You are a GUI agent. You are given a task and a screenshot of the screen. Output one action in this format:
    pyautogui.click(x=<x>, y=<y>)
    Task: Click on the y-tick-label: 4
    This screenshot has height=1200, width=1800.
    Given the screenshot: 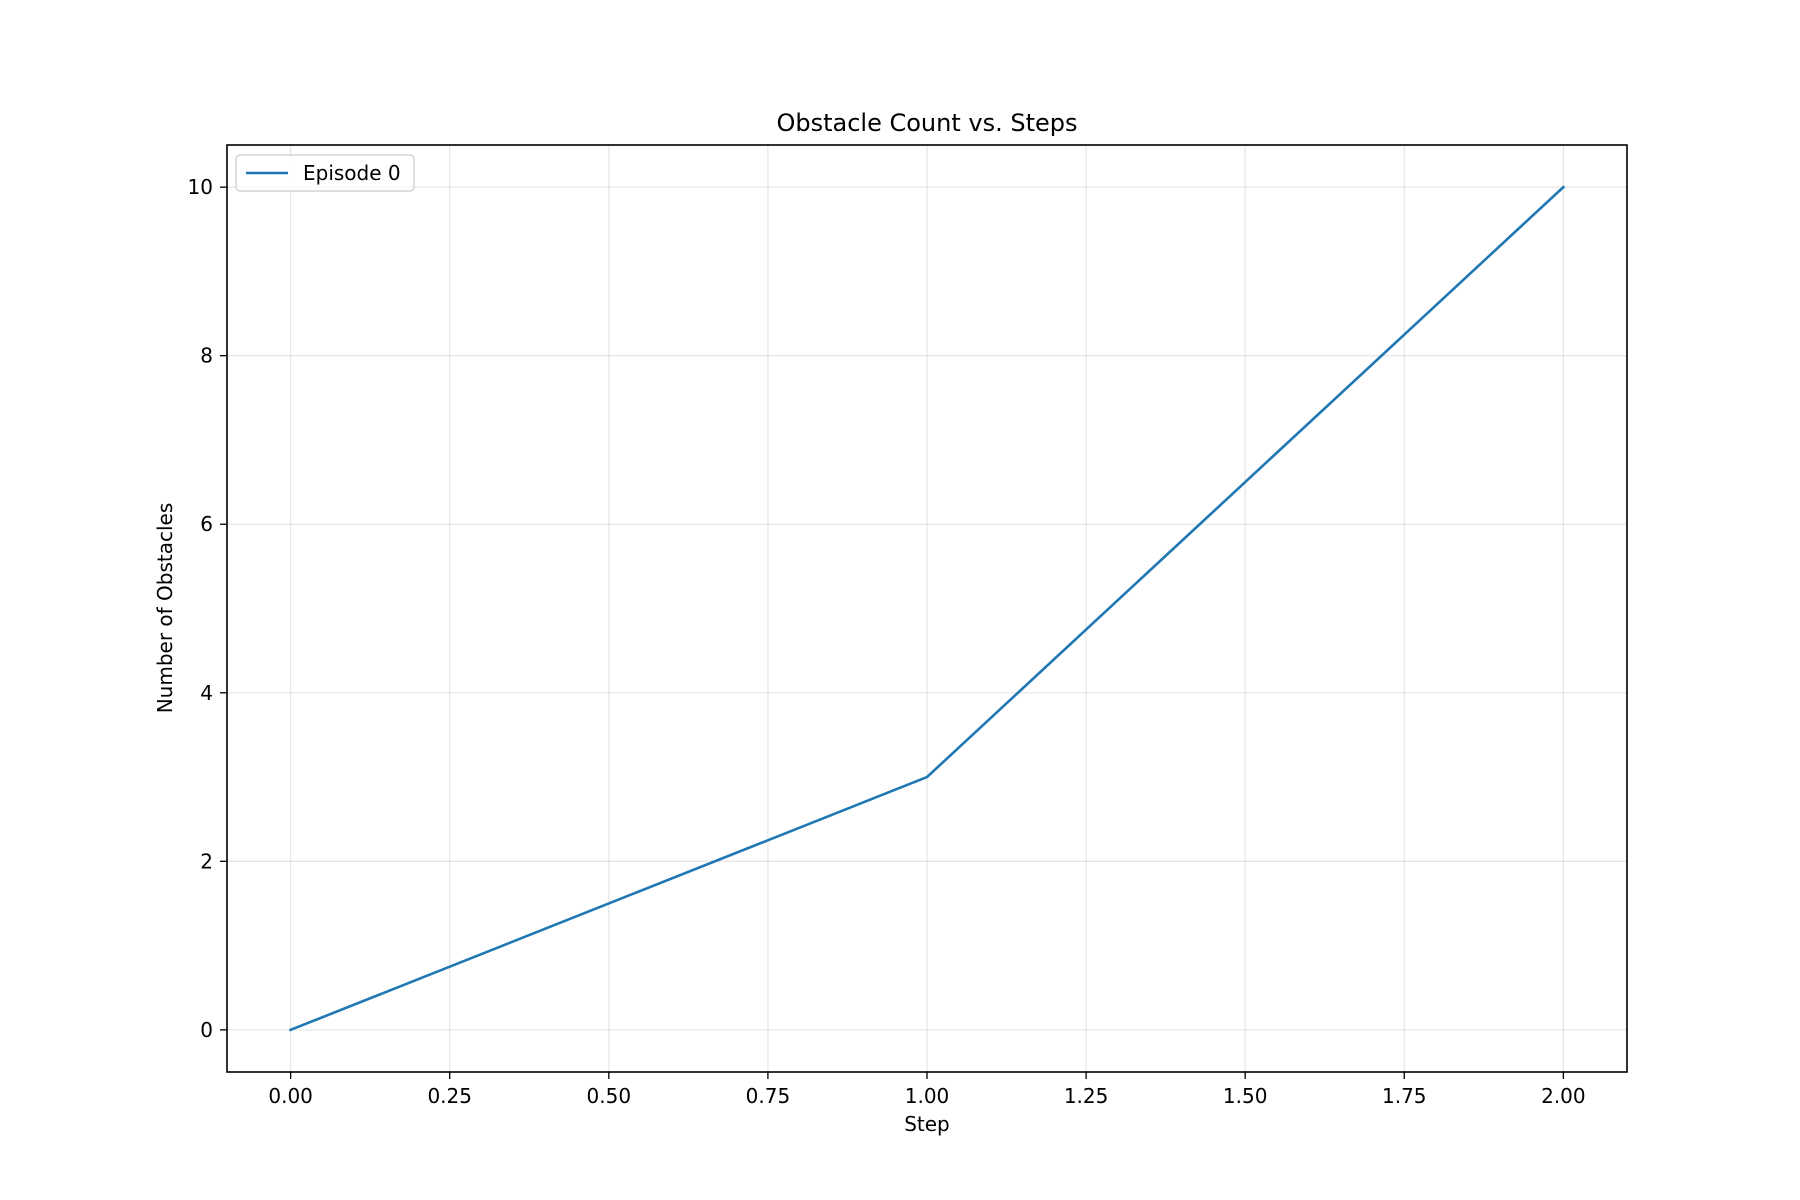 What is the action you would take?
    pyautogui.click(x=206, y=693)
    